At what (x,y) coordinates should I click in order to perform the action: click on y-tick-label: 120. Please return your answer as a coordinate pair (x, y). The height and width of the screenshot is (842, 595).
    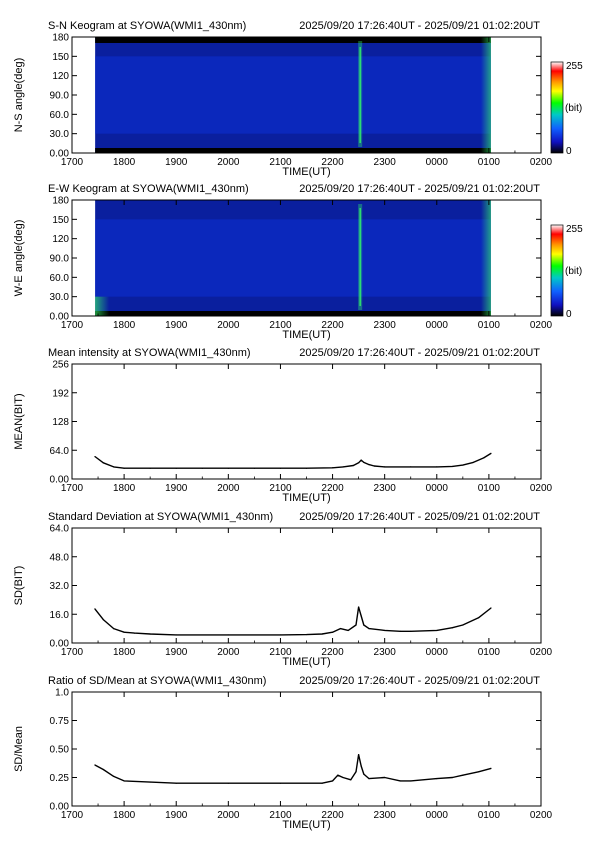
    Looking at the image, I should click on (60, 239).